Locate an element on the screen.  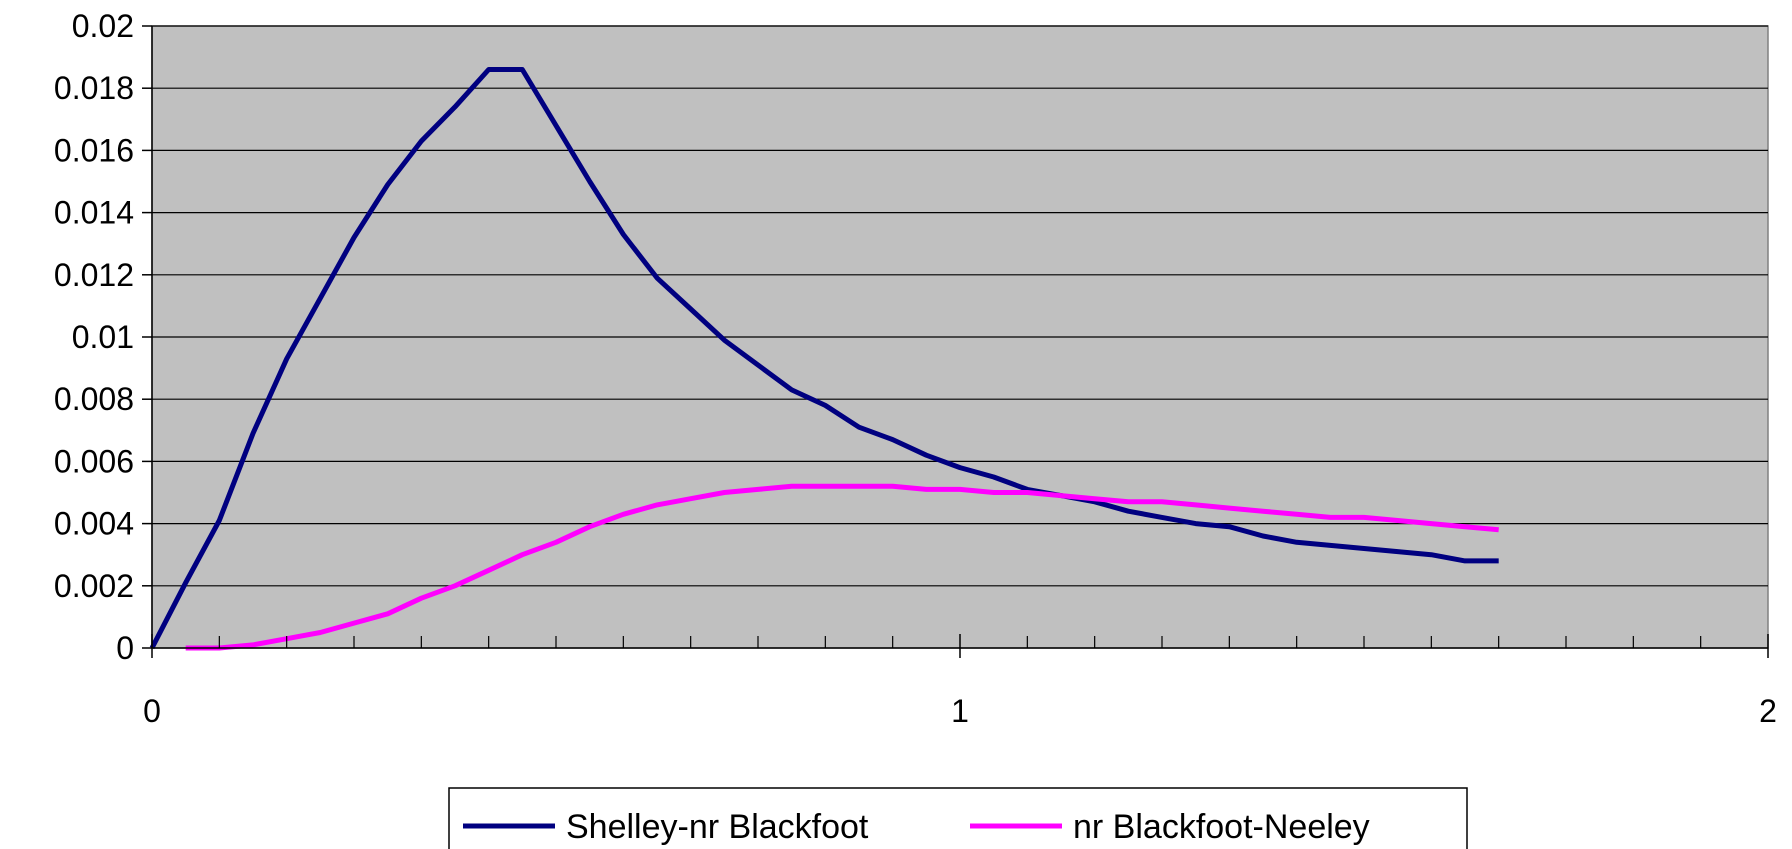
y-tick-label-10: 0.02 is located at coordinates (103, 26).